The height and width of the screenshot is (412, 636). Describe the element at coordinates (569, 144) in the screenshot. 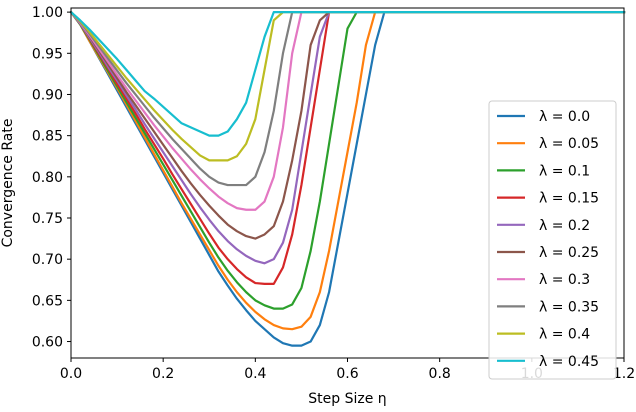

I see `legend-label: λ = 0.05` at that location.